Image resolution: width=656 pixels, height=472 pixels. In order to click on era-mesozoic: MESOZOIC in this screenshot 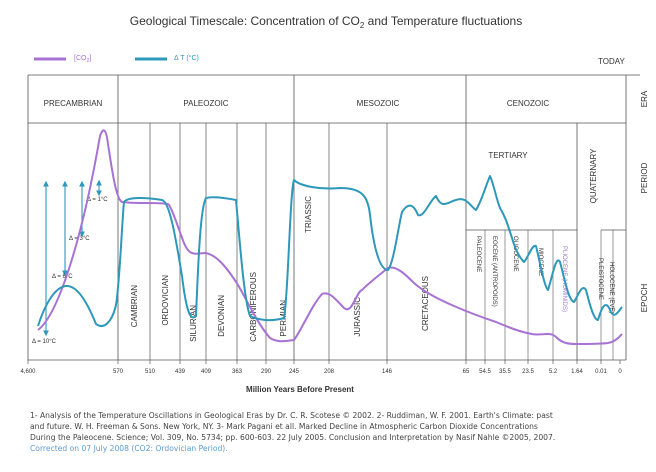, I will do `click(378, 103)`.